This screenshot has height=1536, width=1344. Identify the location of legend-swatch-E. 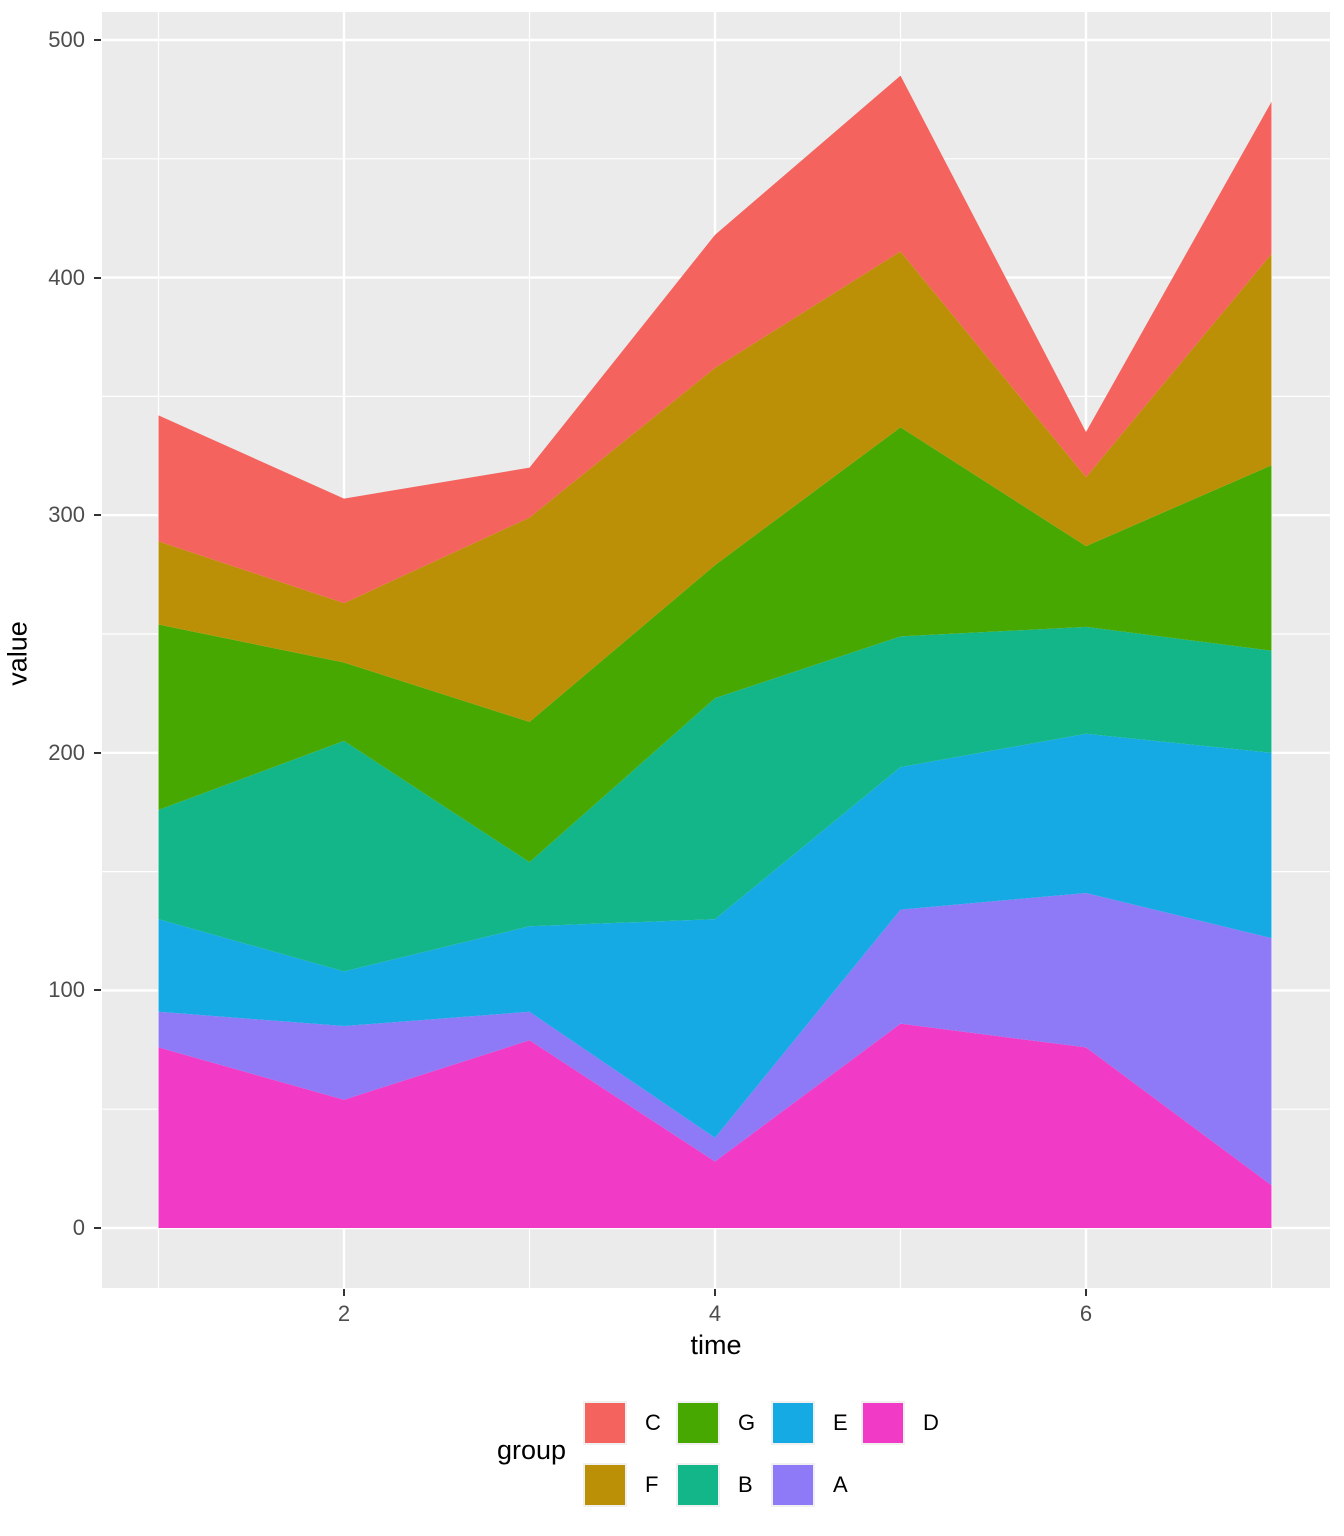
(793, 1423).